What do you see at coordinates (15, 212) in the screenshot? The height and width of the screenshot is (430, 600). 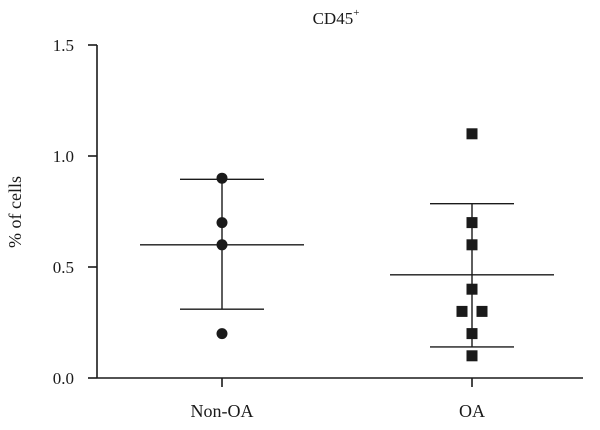 I see `y-axis-label: % of cells` at bounding box center [15, 212].